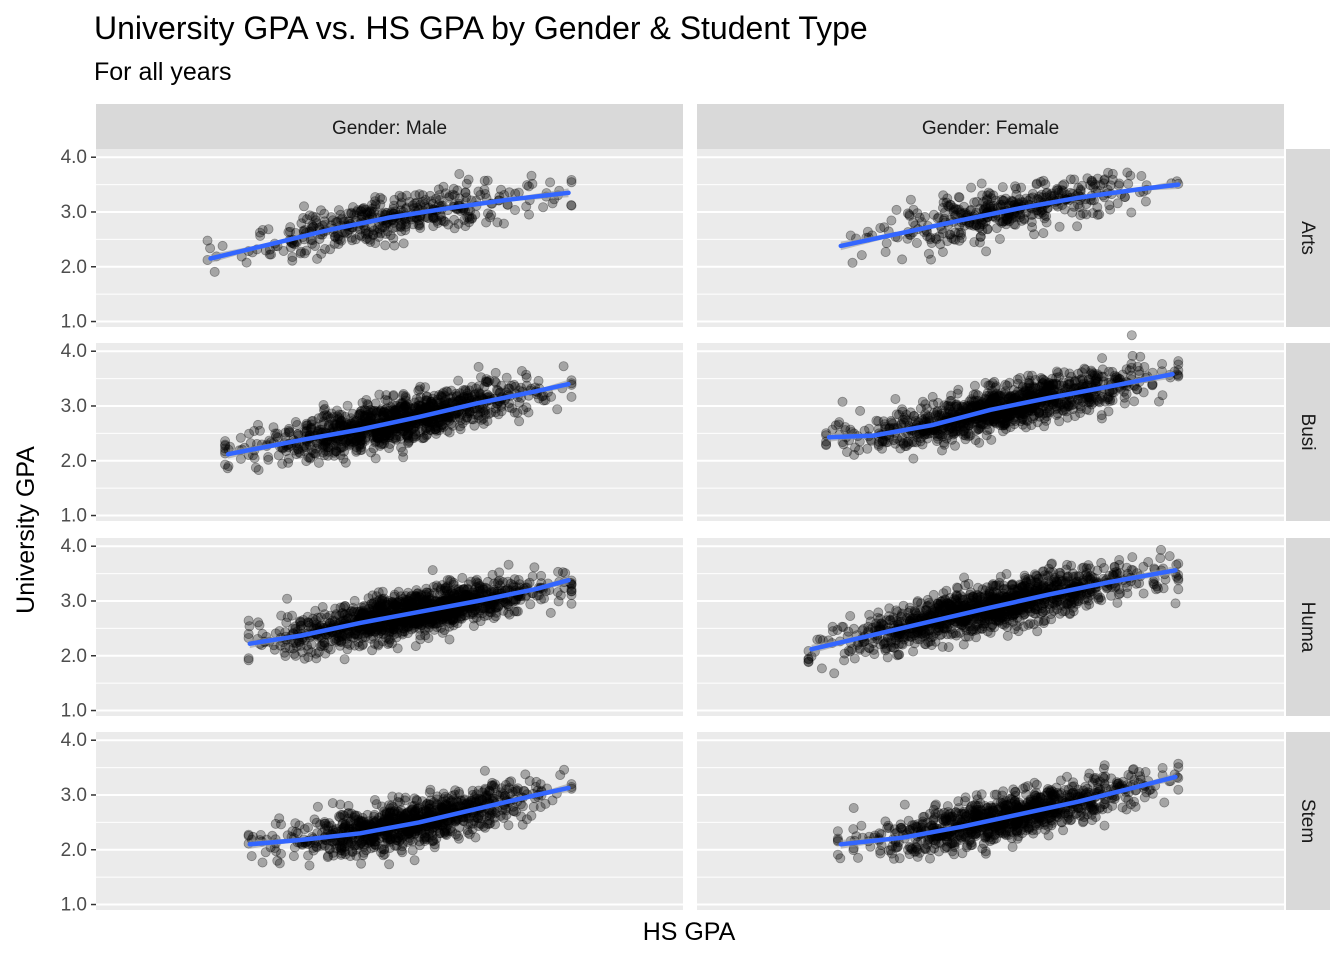 This screenshot has width=1344, height=960. I want to click on panel-background, so click(990, 238).